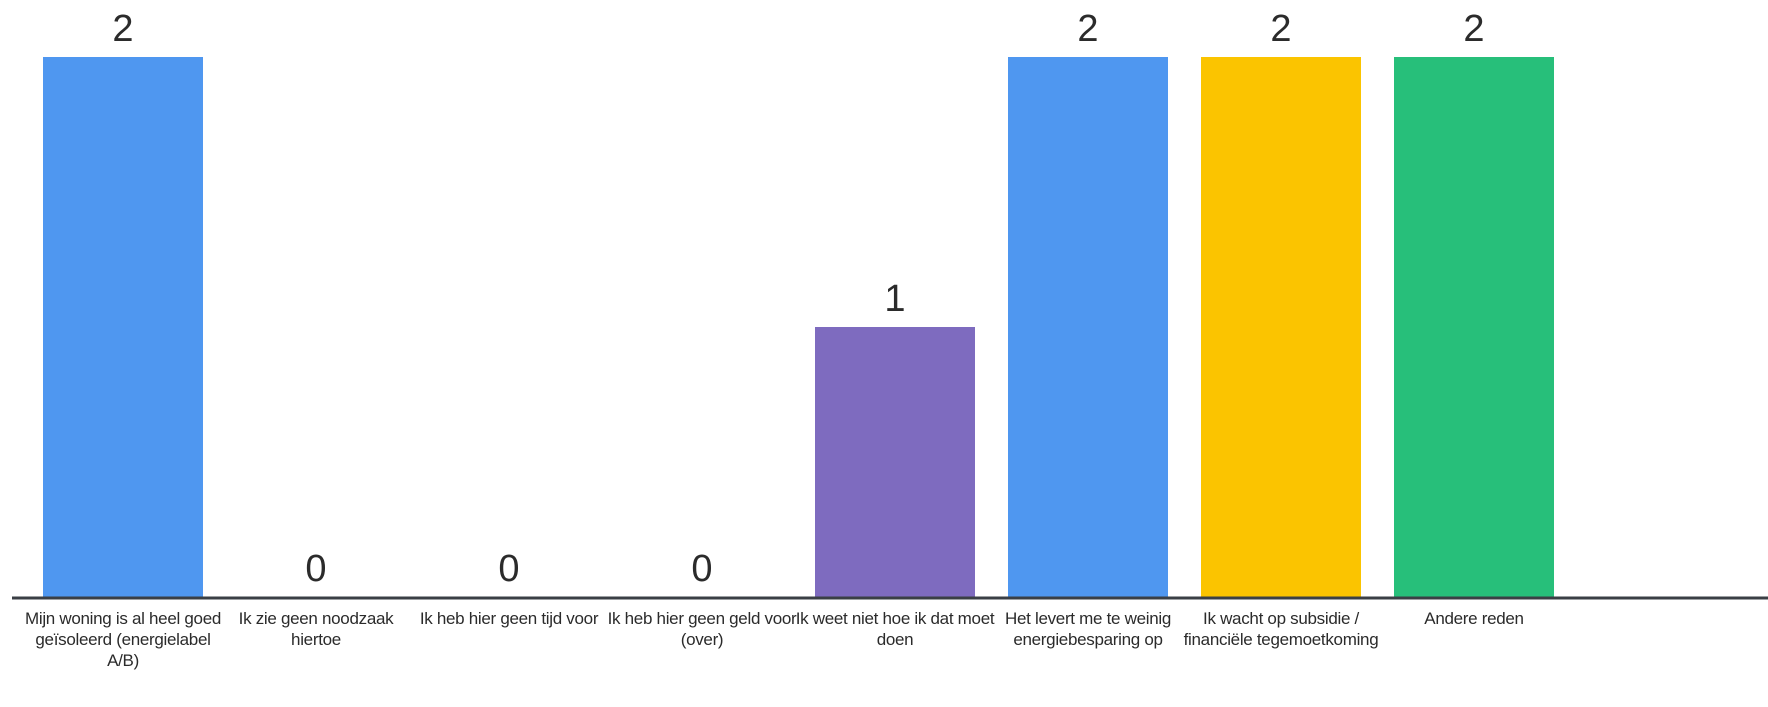 This screenshot has height=707, width=1768. What do you see at coordinates (1087, 29) in the screenshot?
I see `value-label-5: 2` at bounding box center [1087, 29].